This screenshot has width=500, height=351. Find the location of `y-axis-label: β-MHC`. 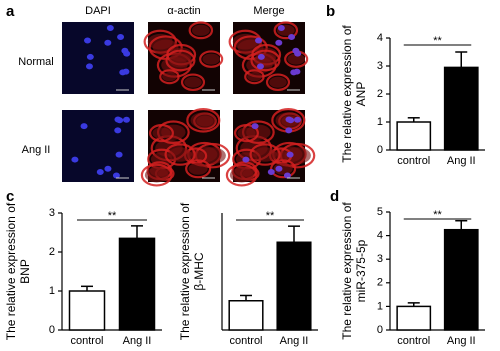

y-axis-label: β-MHC is located at coordinates (199, 271).